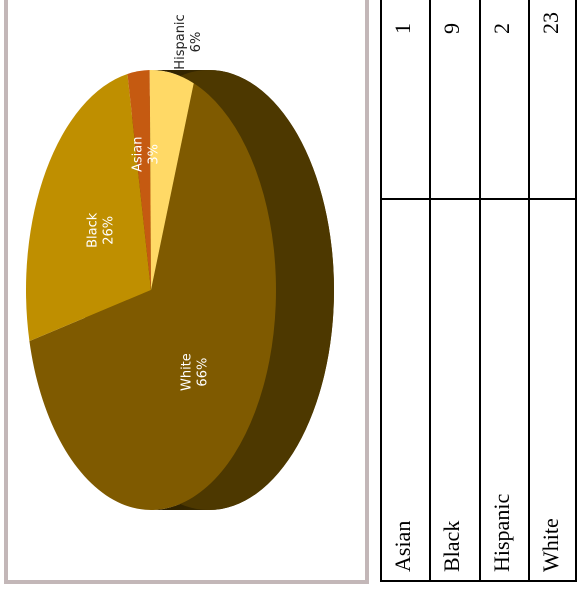 The image size is (577, 592). What do you see at coordinates (501, 28) in the screenshot?
I see `table-cell-value: 2` at bounding box center [501, 28].